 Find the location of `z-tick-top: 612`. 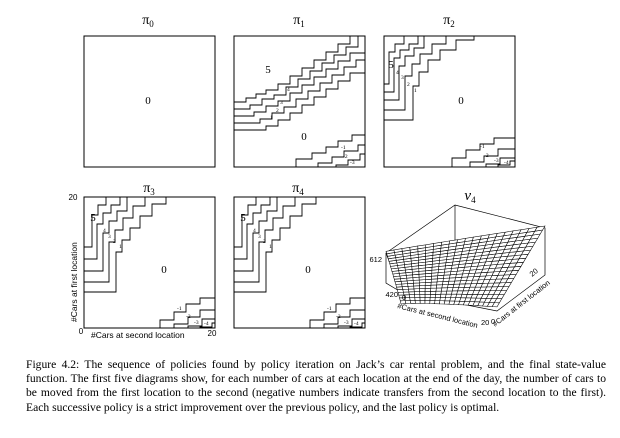

z-tick-top: 612 is located at coordinates (375, 259).